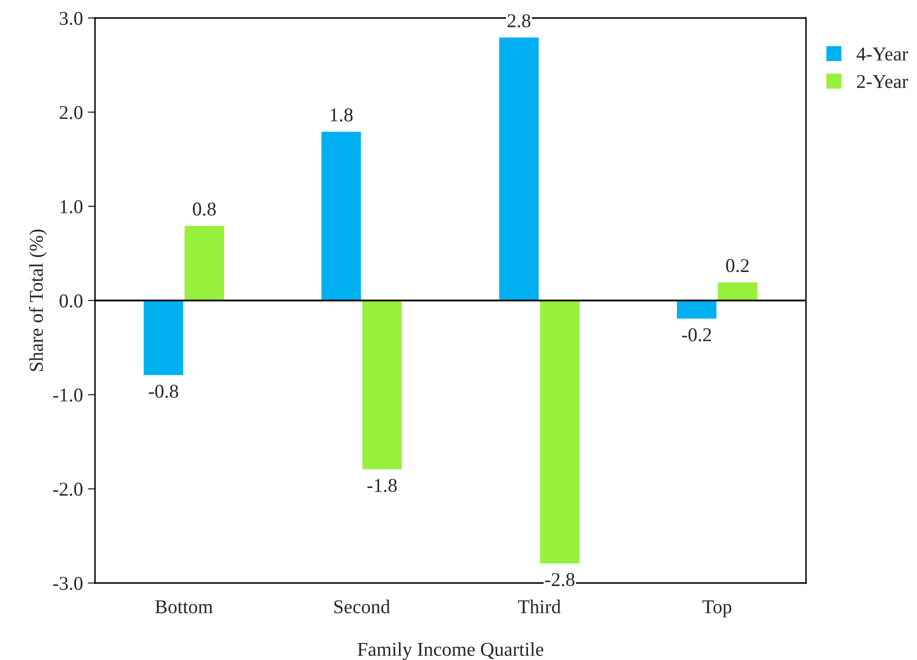  What do you see at coordinates (696, 335) in the screenshot?
I see `data-label: -0.2` at bounding box center [696, 335].